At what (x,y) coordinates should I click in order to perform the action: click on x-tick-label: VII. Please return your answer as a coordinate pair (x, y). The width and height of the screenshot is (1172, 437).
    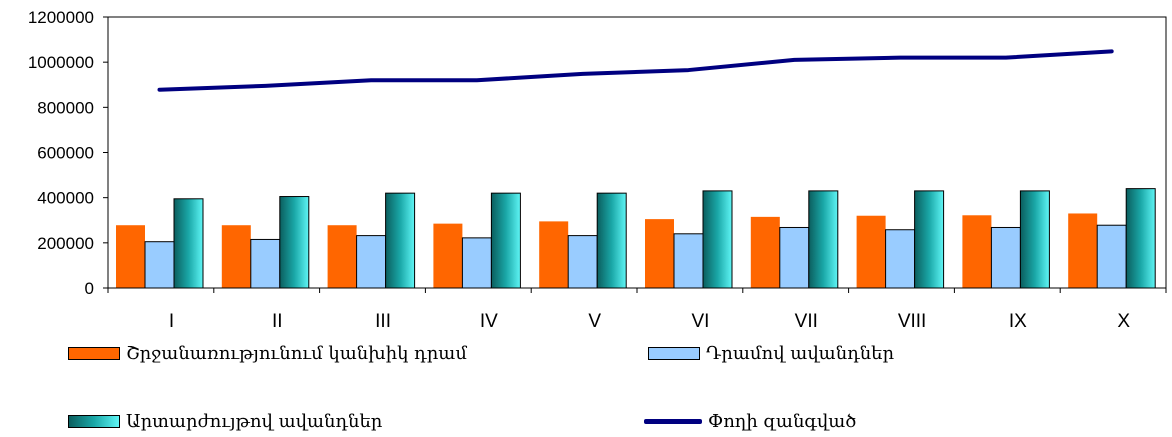
    Looking at the image, I should click on (806, 321).